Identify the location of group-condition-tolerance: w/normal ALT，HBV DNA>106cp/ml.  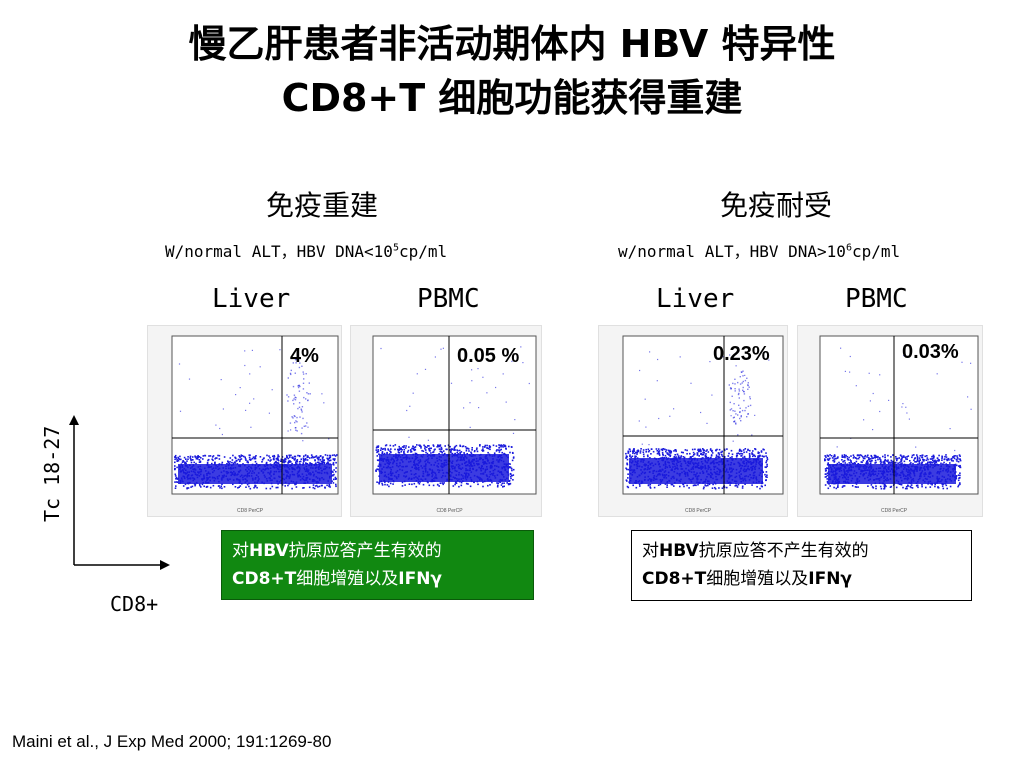
(759, 251).